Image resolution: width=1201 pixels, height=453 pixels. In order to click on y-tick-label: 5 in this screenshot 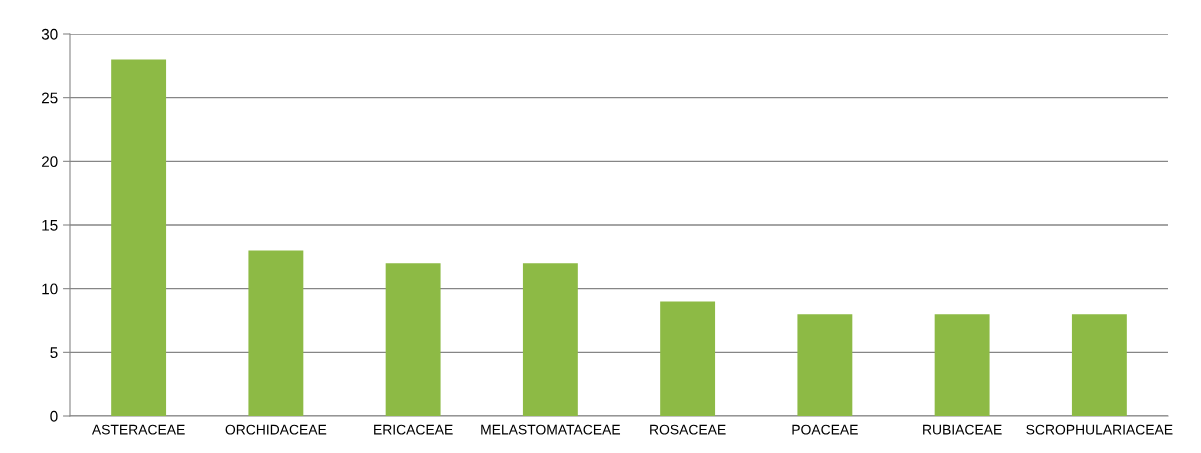, I will do `click(54, 353)`.